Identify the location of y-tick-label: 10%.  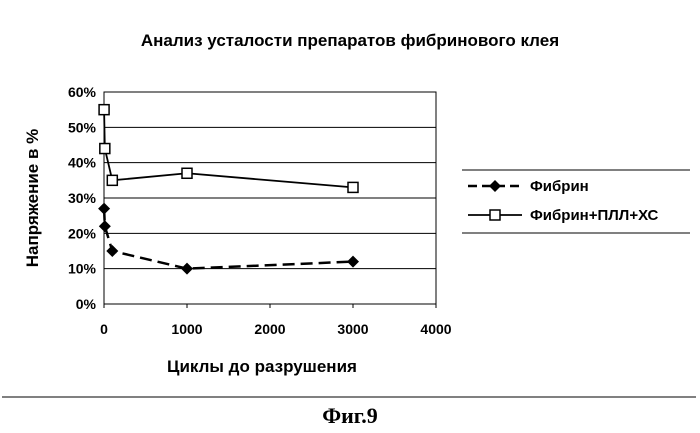
(82, 269).